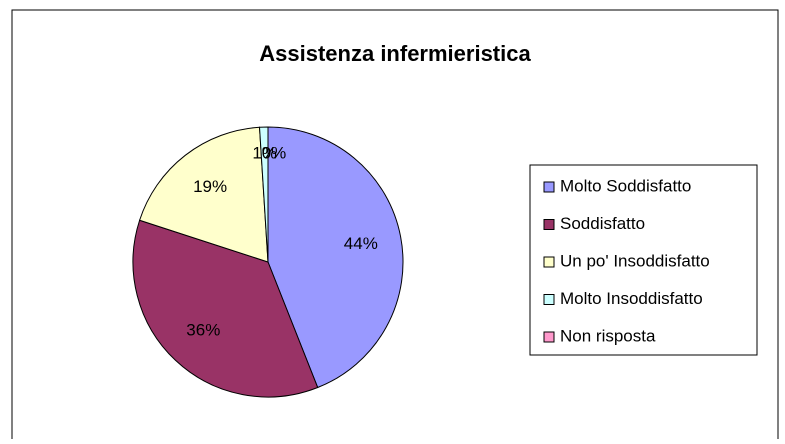 The height and width of the screenshot is (444, 785). I want to click on legend-label: Soddisfatto, so click(602, 223).